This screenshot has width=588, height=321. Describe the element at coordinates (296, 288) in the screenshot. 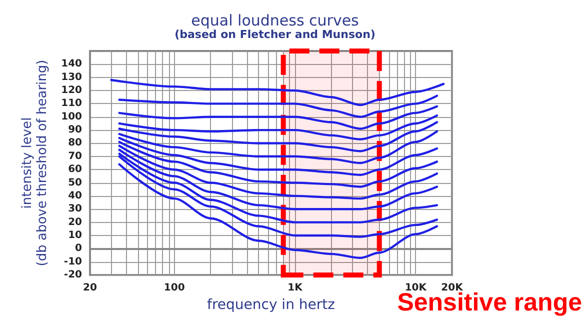

I see `x-tick-label: 1K` at that location.